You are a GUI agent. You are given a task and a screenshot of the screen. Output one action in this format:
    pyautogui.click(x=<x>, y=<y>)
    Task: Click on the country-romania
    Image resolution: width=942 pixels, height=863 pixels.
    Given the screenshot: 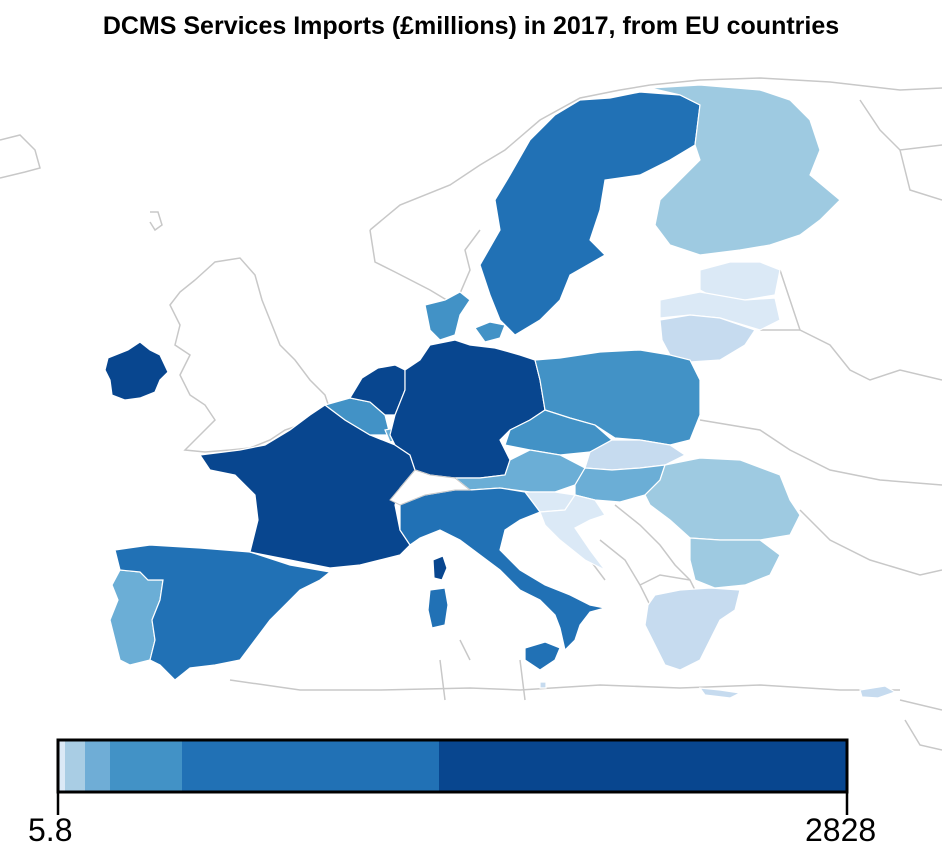 What is the action you would take?
    pyautogui.click(x=722, y=499)
    